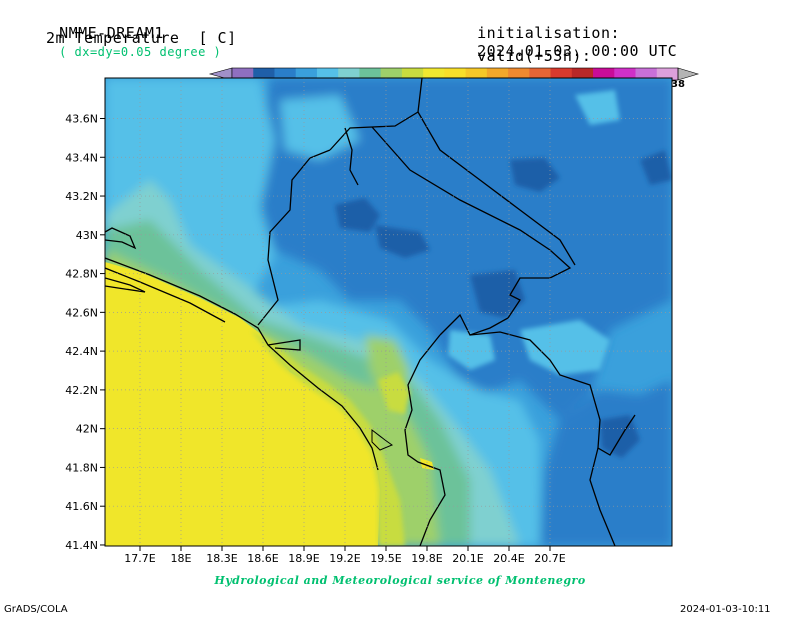  Describe the element at coordinates (36, 609) in the screenshot. I see `software-label: GrADS/COLA` at that location.